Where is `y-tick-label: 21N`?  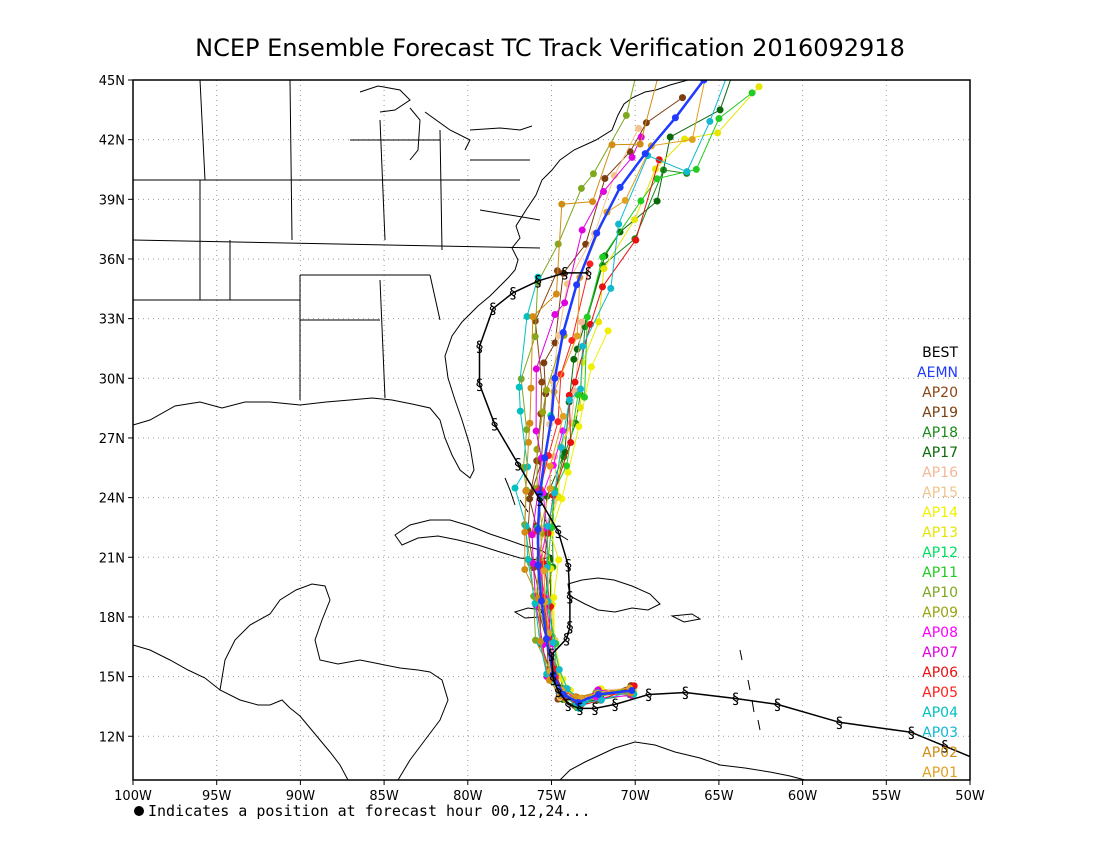
y-tick-label: 21N is located at coordinates (112, 558).